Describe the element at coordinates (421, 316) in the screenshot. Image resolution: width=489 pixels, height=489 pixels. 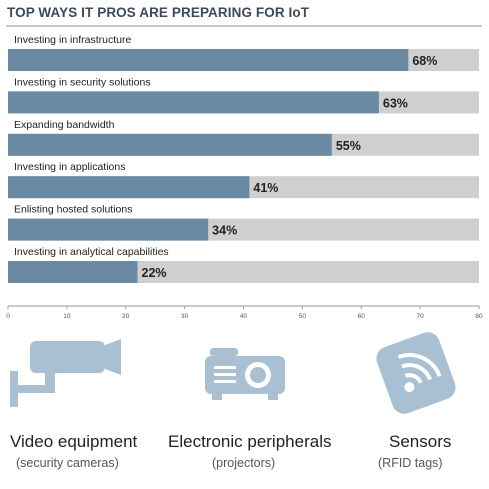
I see `x-tick-label: 70` at that location.